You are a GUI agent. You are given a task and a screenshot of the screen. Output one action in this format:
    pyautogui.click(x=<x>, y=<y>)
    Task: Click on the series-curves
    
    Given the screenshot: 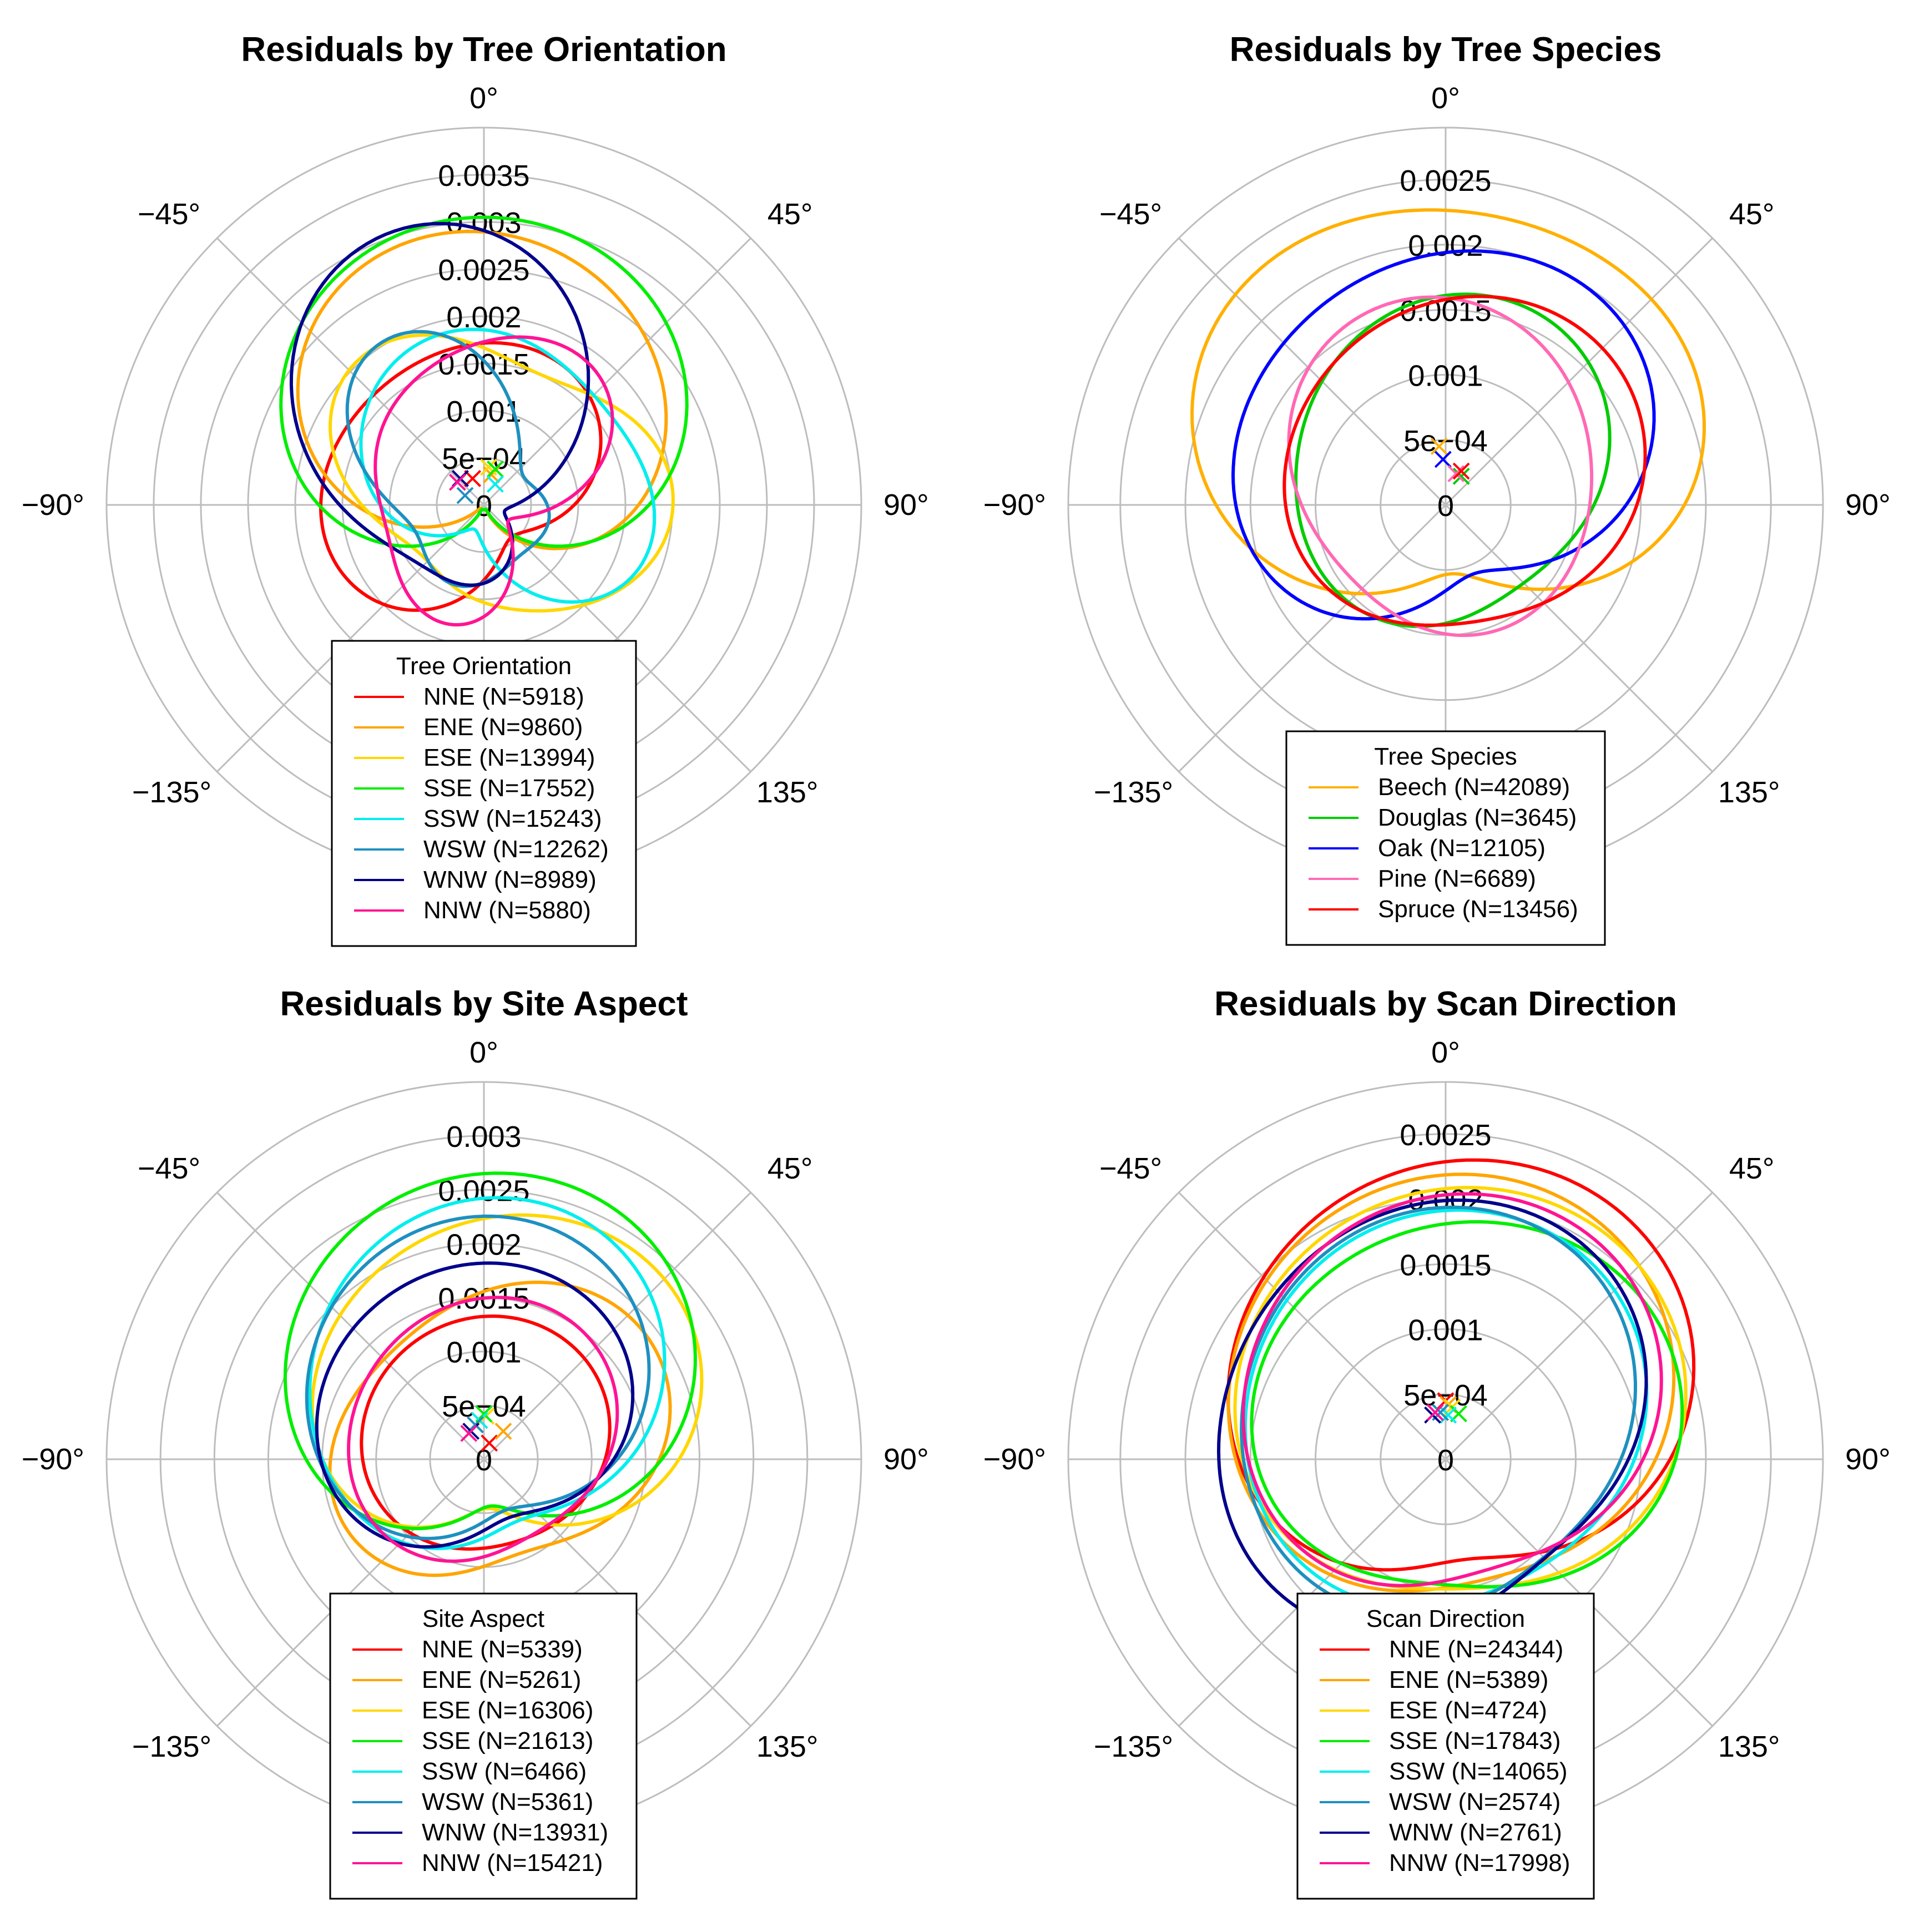 What is the action you would take?
    pyautogui.click(x=493, y=1374)
    